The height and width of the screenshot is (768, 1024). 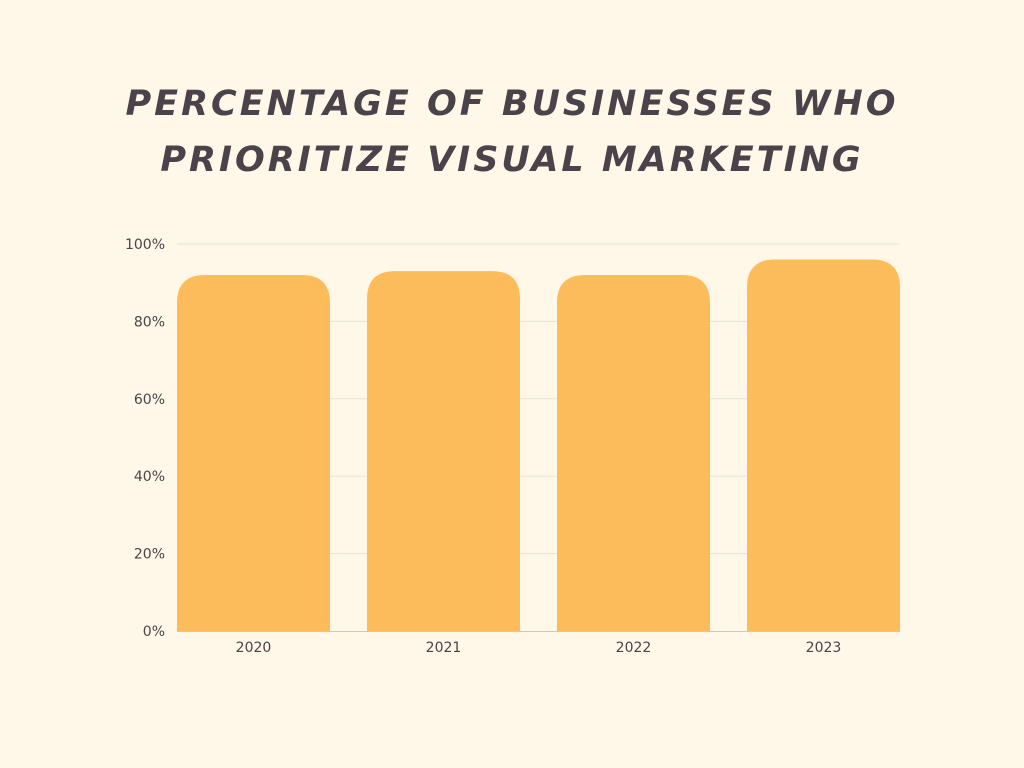 What do you see at coordinates (149, 322) in the screenshot?
I see `y-tick-label: 80%` at bounding box center [149, 322].